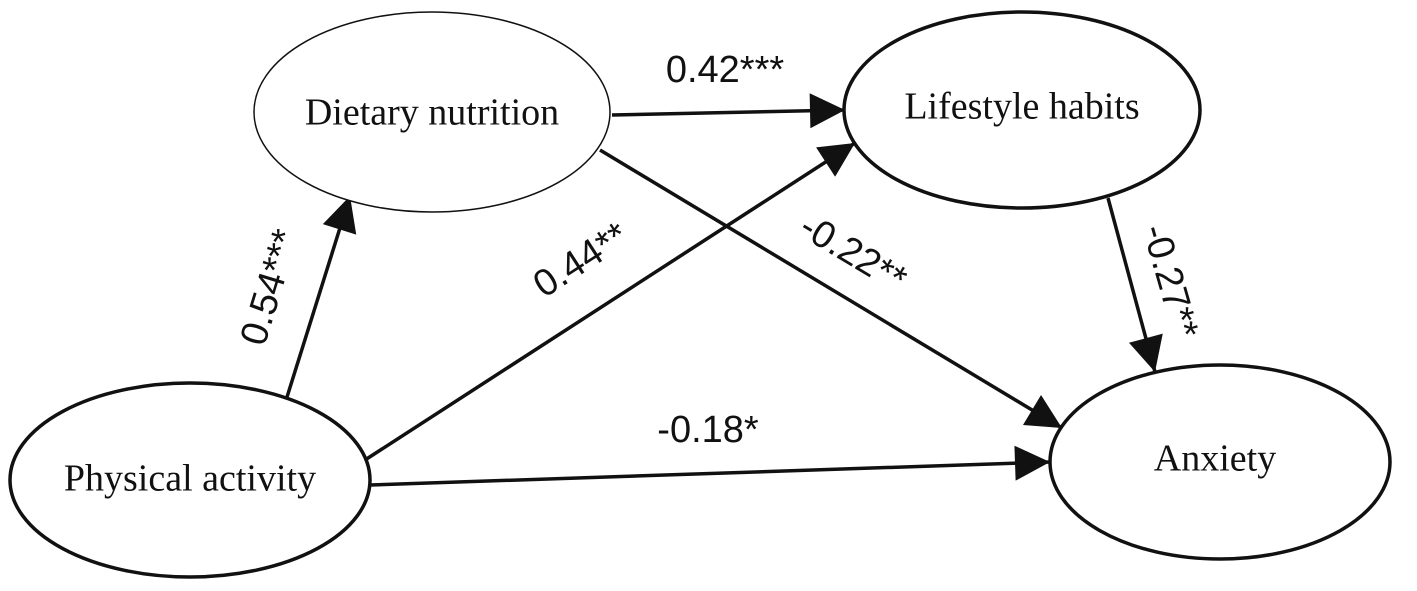 The image size is (1417, 591). I want to click on edge-label: -0.18*, so click(708, 430).